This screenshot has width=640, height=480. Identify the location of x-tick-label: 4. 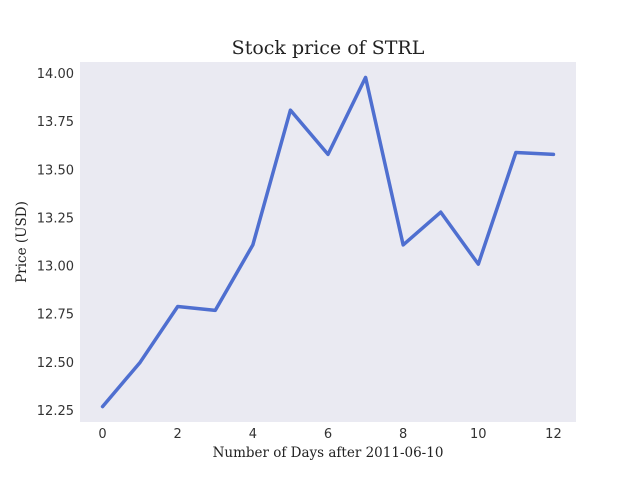
(253, 434).